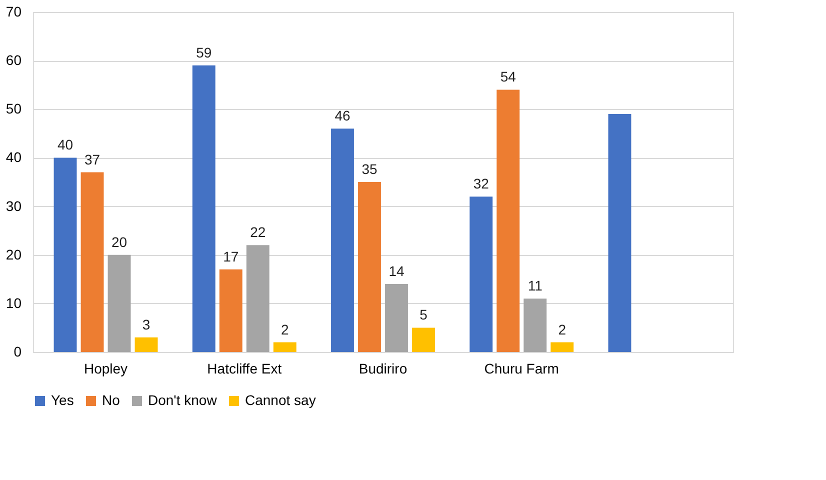  What do you see at coordinates (14, 60) in the screenshot?
I see `y-tick-label: 60` at bounding box center [14, 60].